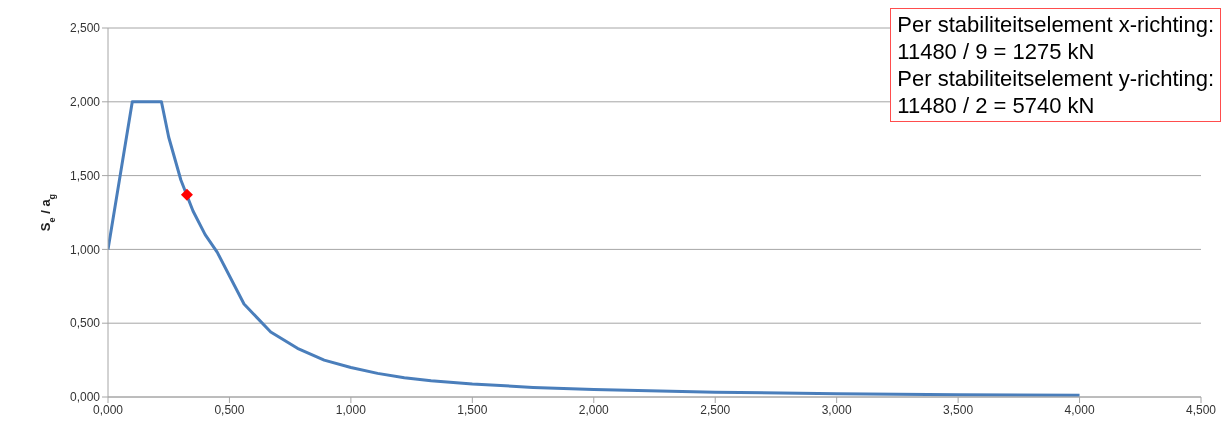 This screenshot has height=434, width=1229. I want to click on y-tick-label: 0,000, so click(85, 397).